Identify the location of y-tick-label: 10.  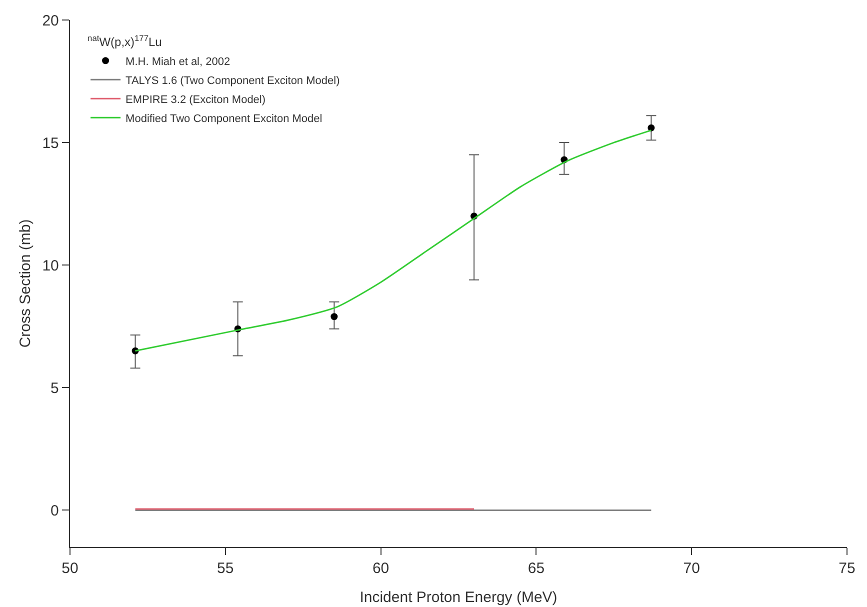
(50, 265).